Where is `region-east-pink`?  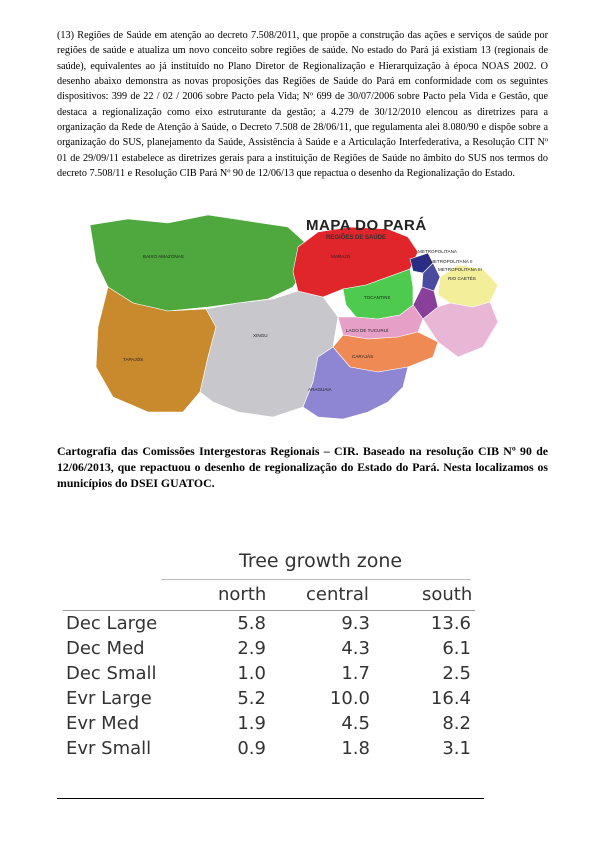
region-east-pink is located at coordinates (460, 329).